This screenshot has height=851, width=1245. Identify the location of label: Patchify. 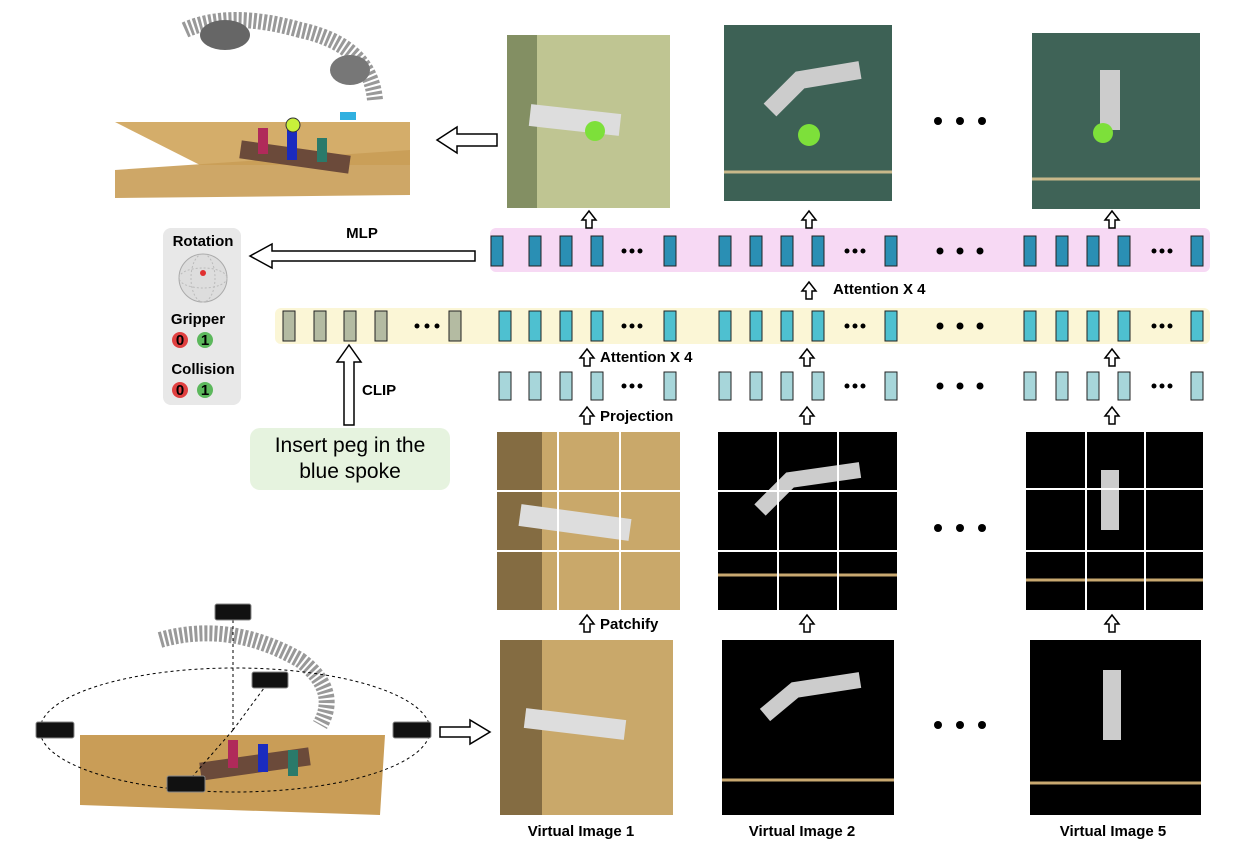
(629, 624).